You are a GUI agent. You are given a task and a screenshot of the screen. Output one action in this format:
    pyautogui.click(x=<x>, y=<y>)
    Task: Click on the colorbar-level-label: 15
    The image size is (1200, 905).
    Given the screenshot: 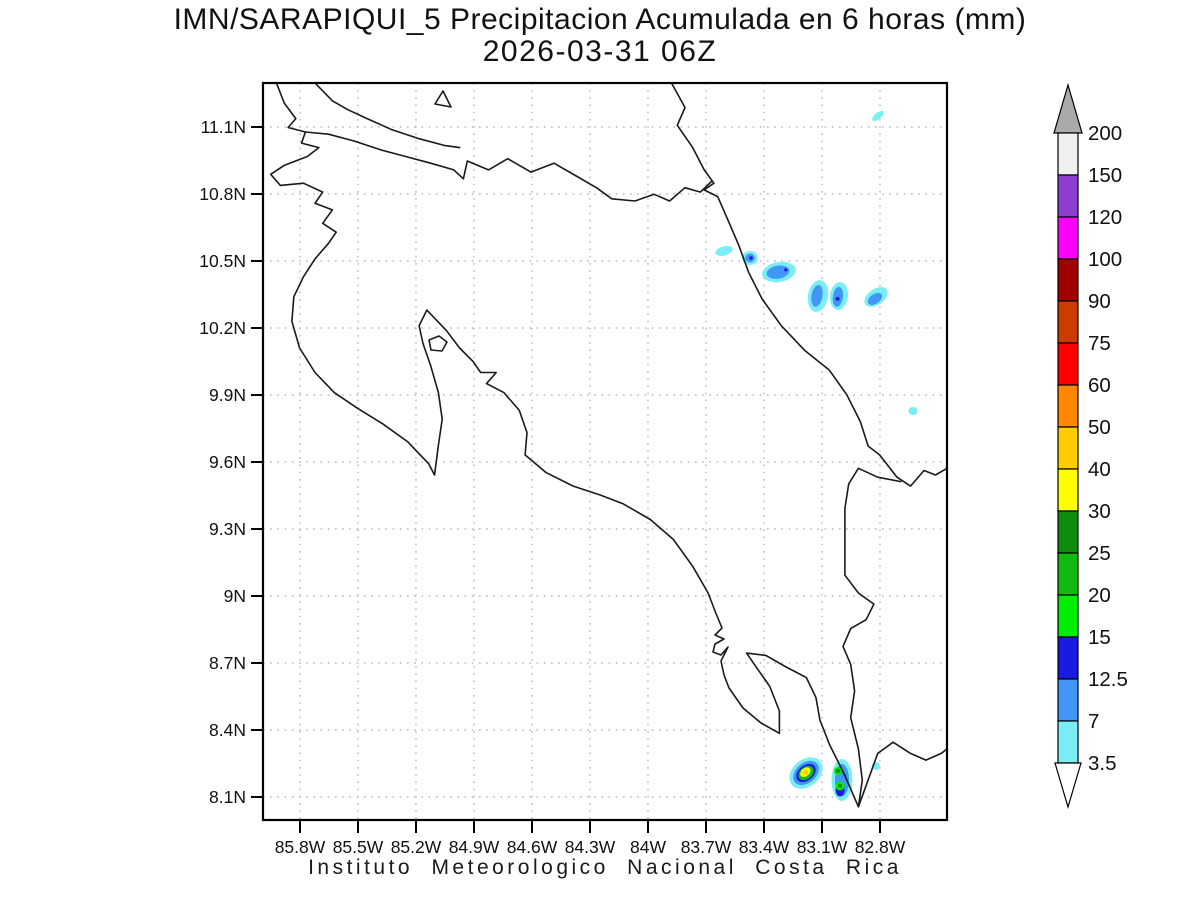 What is the action you would take?
    pyautogui.click(x=1099, y=637)
    